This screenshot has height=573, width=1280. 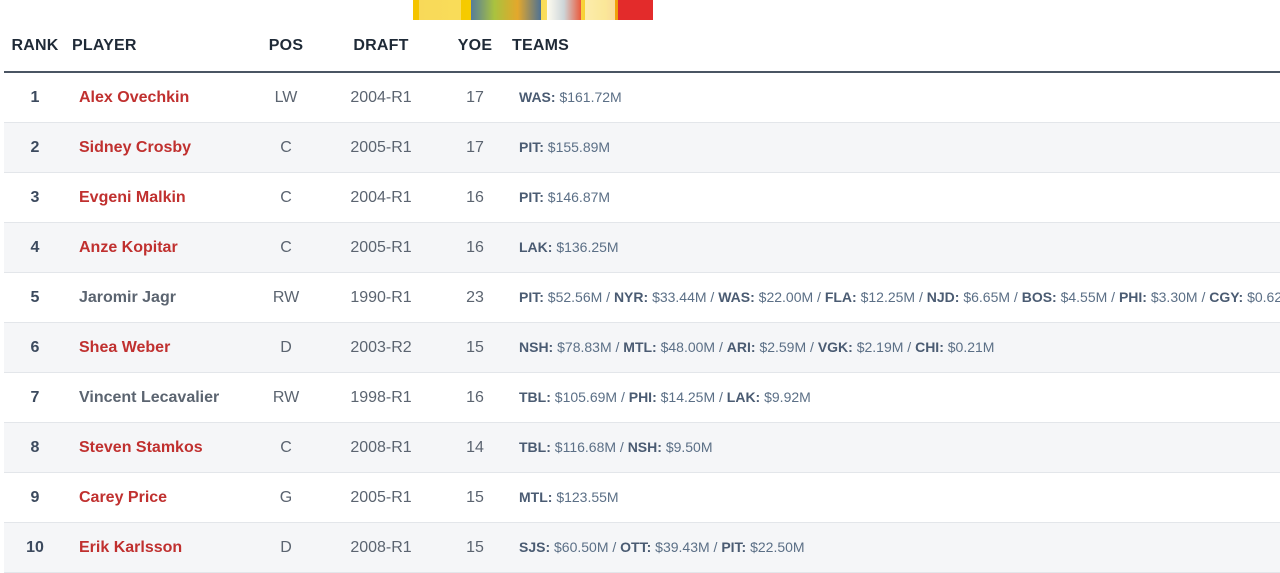 I want to click on column-header-rank: RANK, so click(x=35, y=45).